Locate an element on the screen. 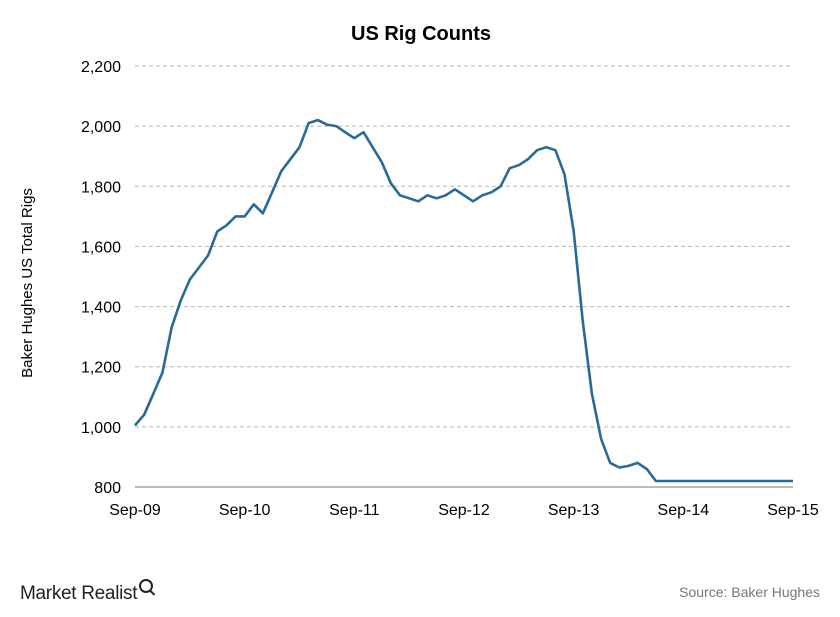 Image resolution: width=840 pixels, height=617 pixels. x-tick-label: Sep-10 is located at coordinates (245, 510).